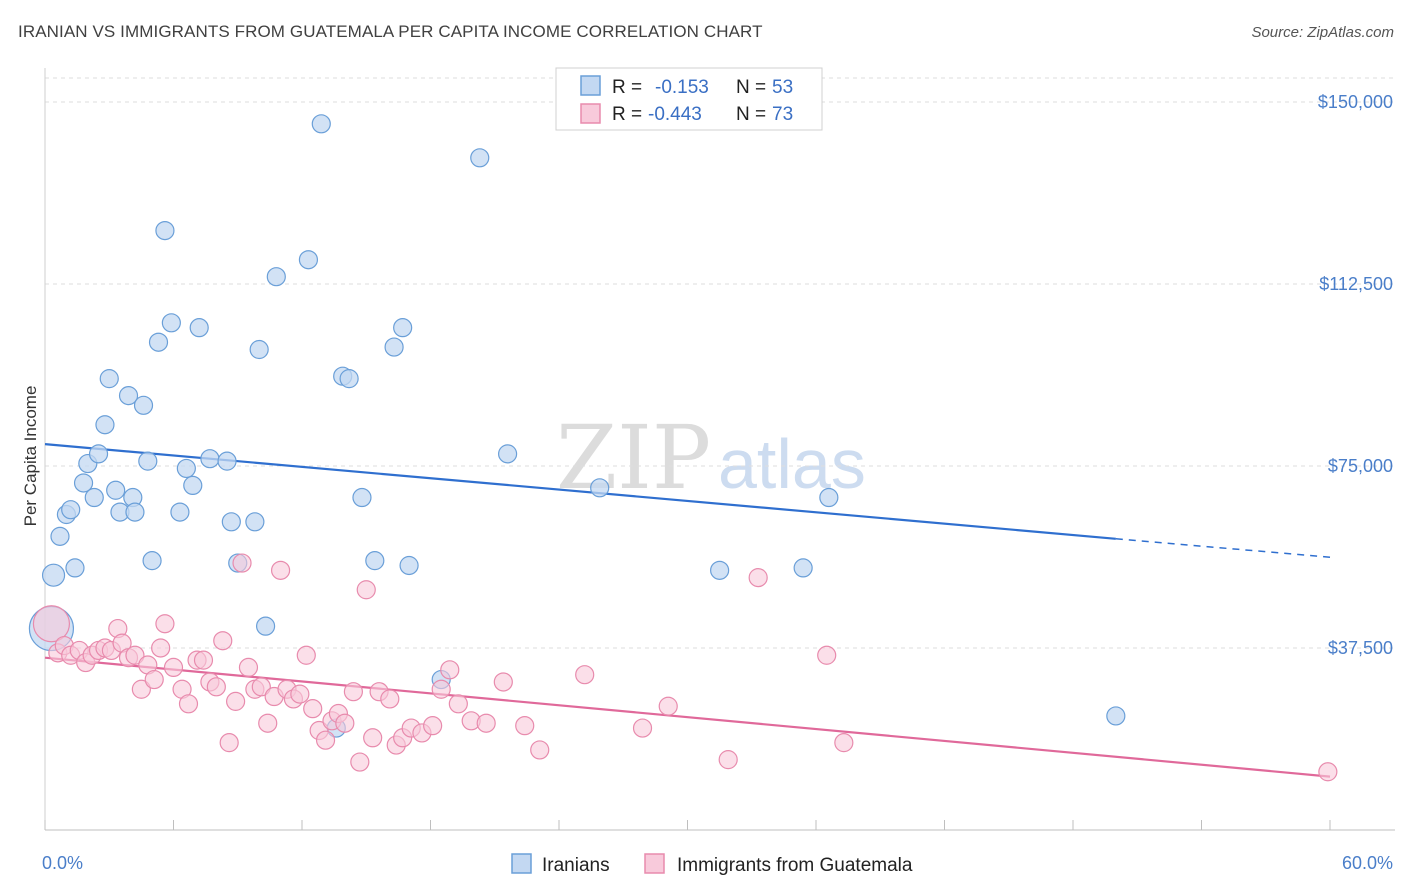 Image resolution: width=1406 pixels, height=892 pixels. Describe the element at coordinates (633, 457) in the screenshot. I see `watermark-zip: ZIP` at that location.